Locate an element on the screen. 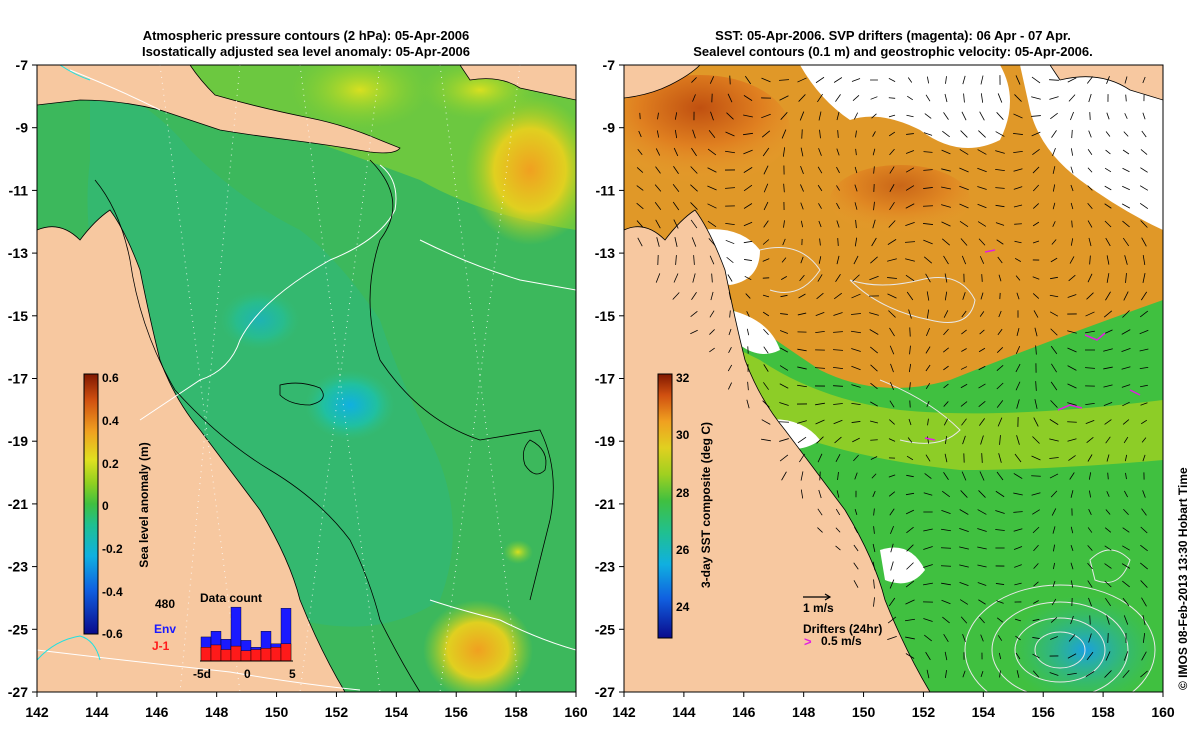 The width and height of the screenshot is (1200, 750). left-cbar-tick: -0.2 is located at coordinates (112, 549).